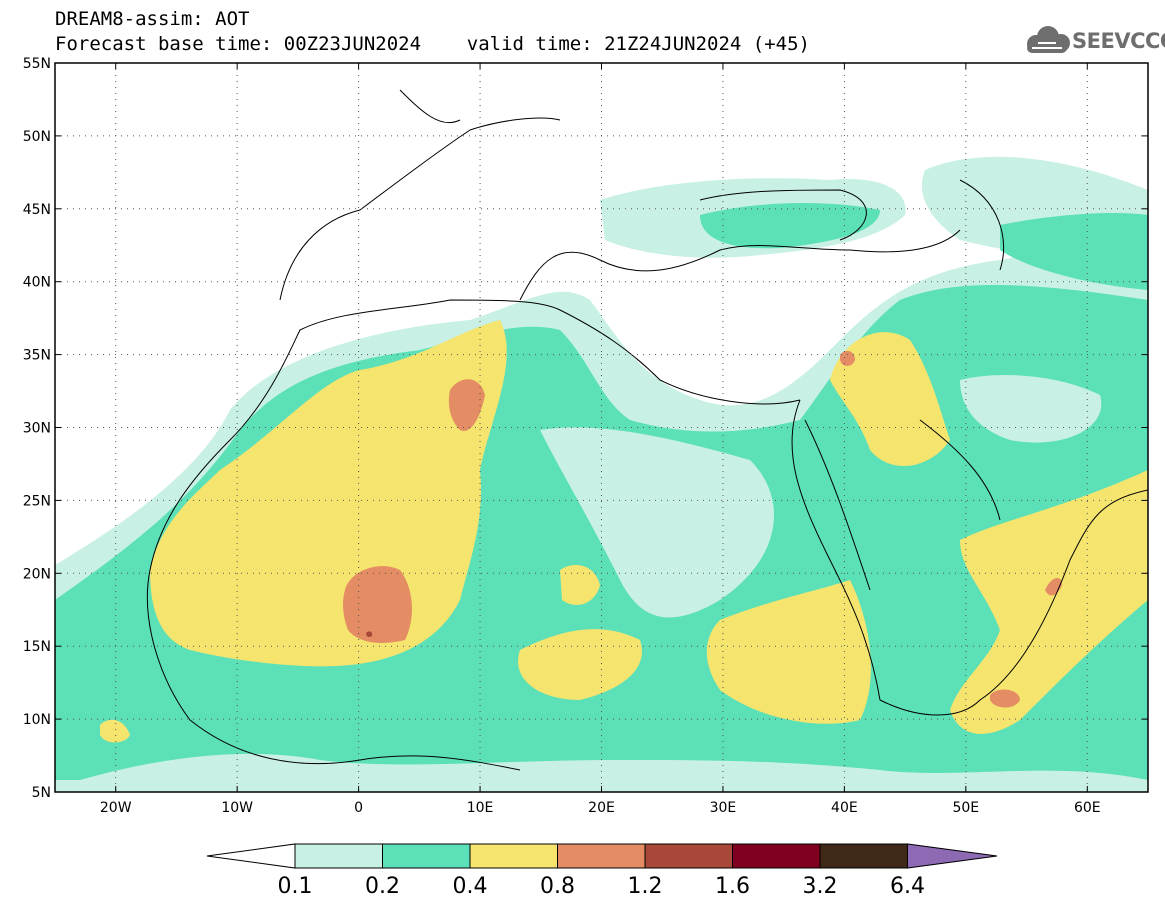  Describe the element at coordinates (645, 886) in the screenshot. I see `colorbar-label: 1.2` at that location.